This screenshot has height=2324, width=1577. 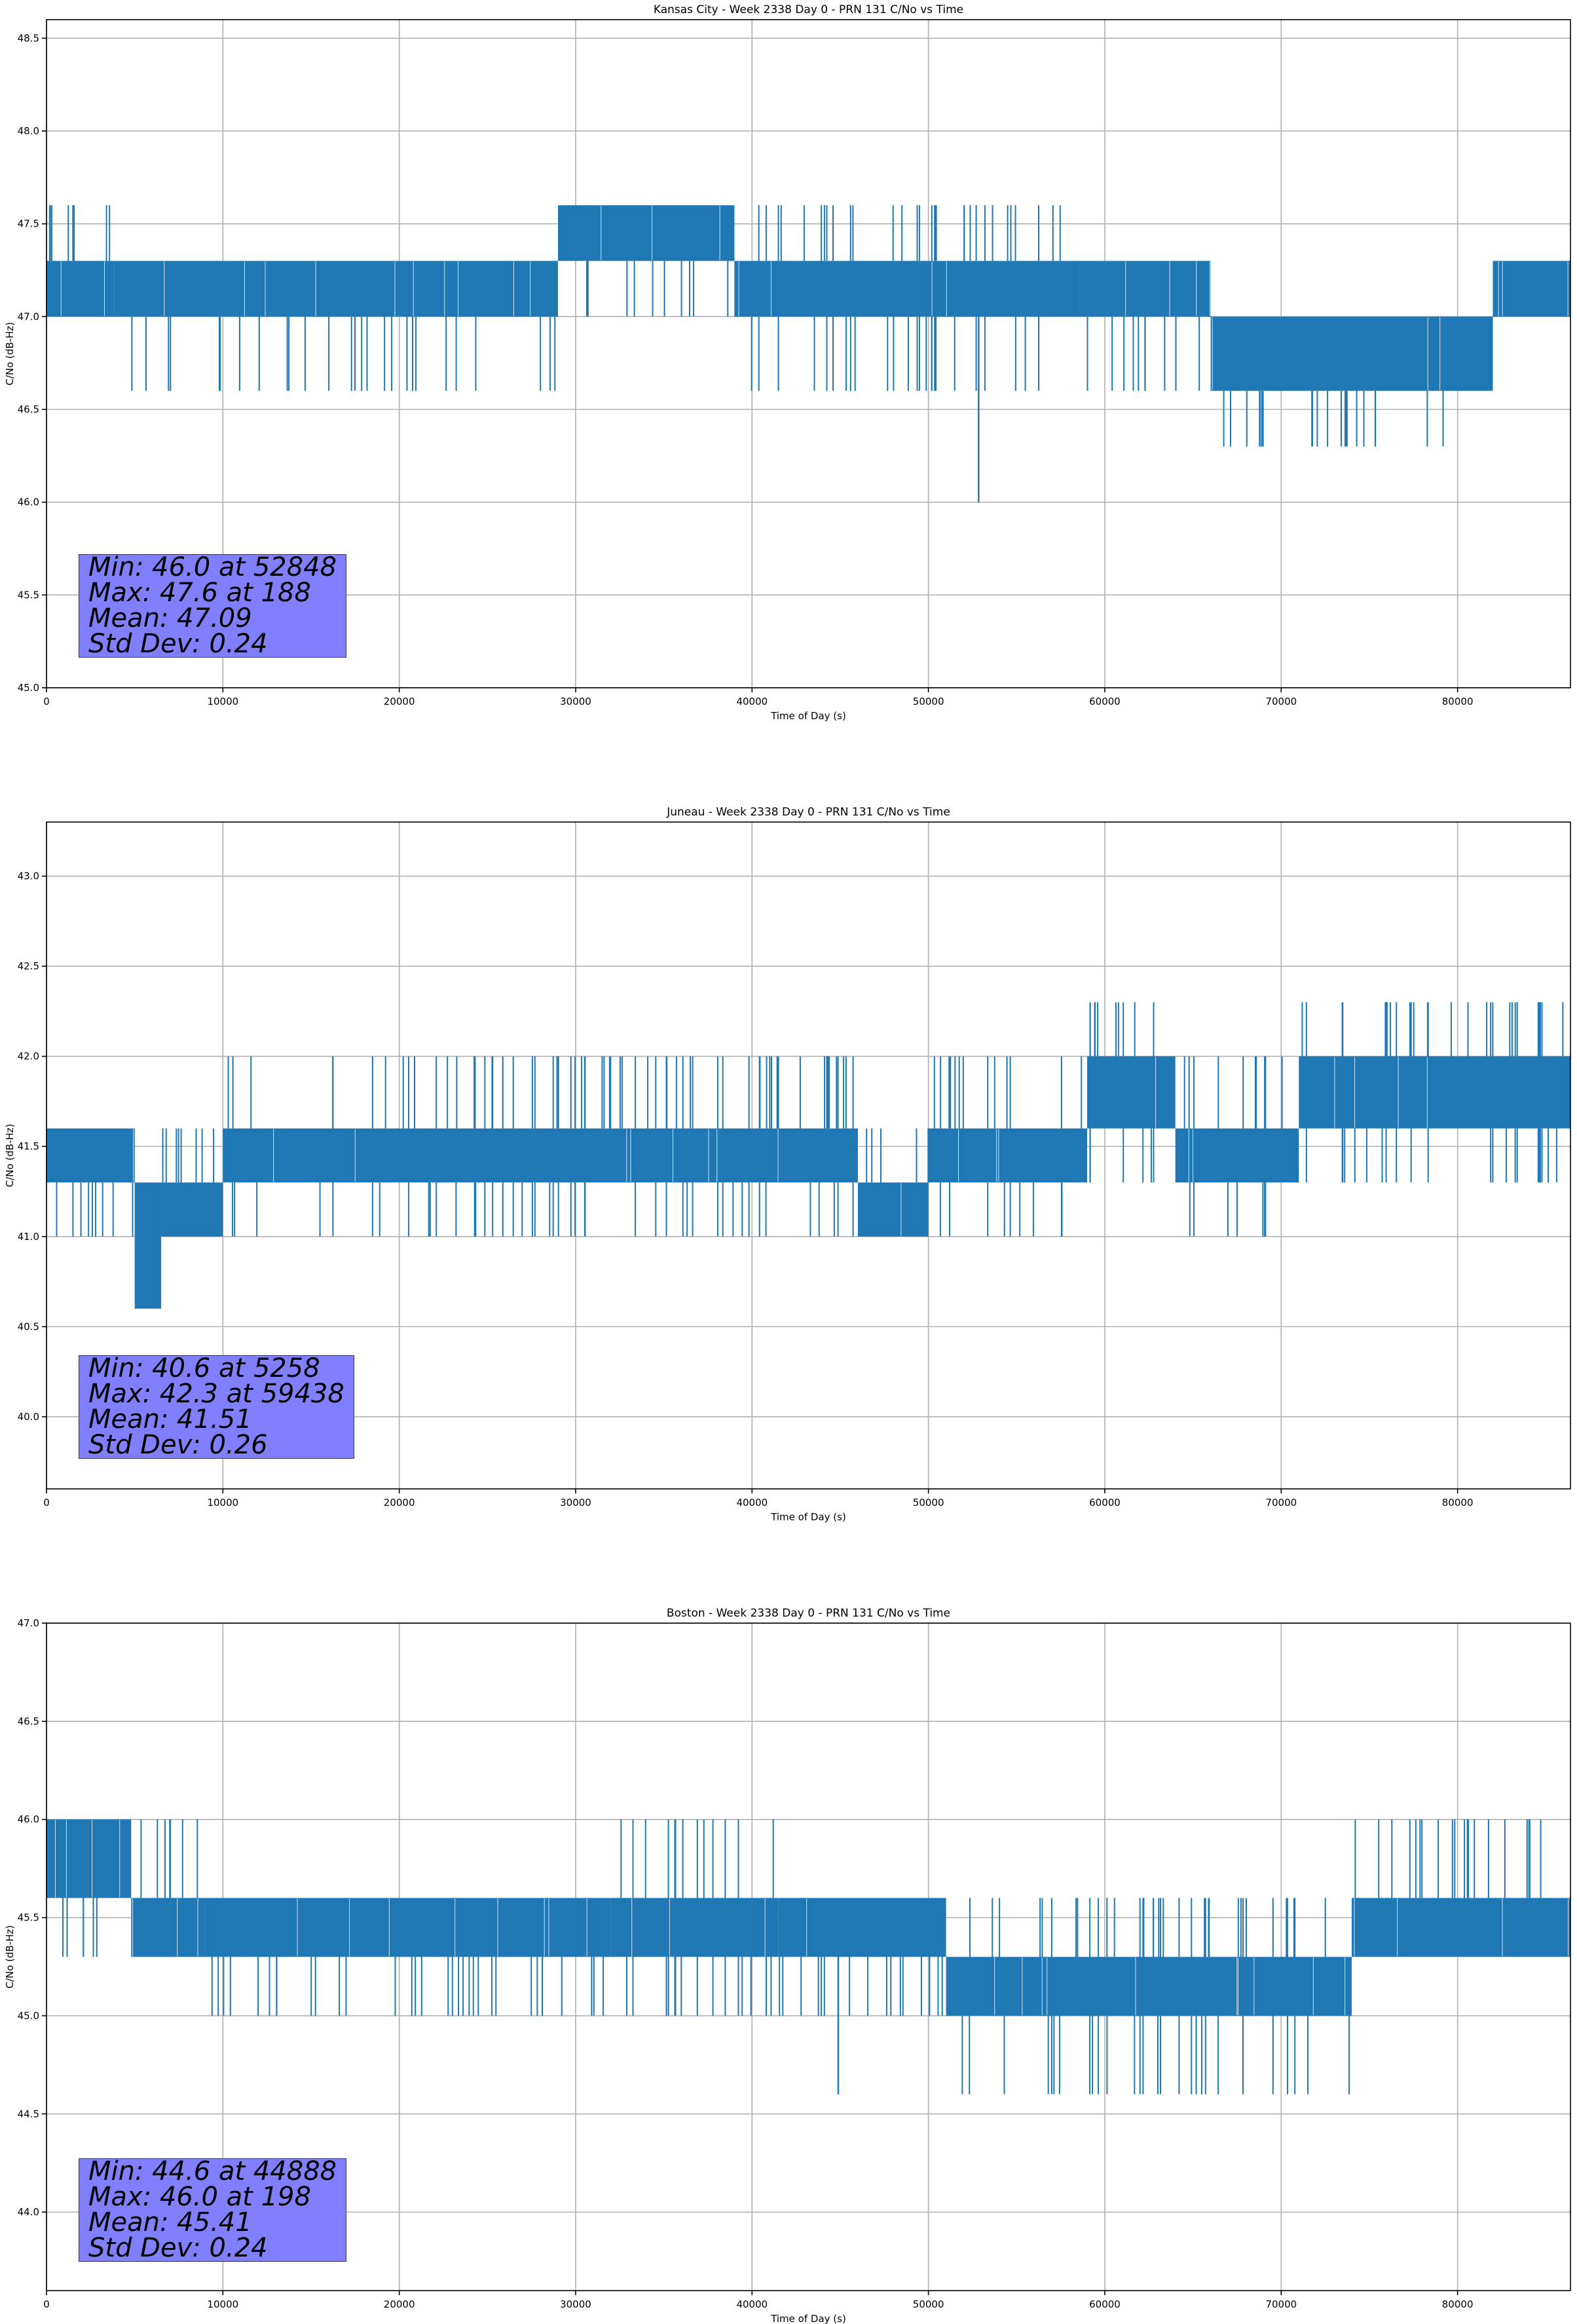 I want to click on y-tick-label: 45.5, so click(x=28, y=595).